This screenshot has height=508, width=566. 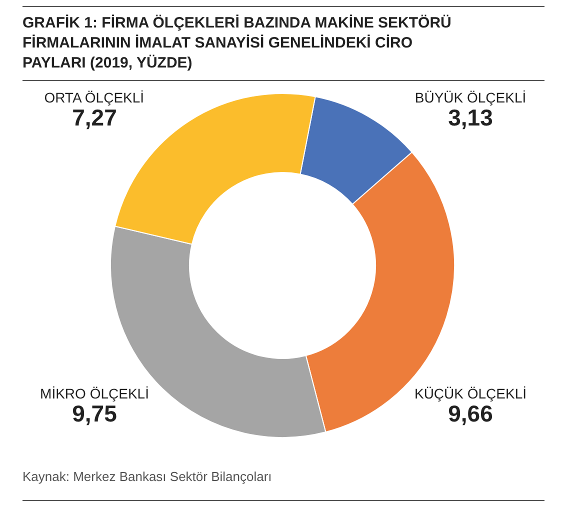 I want to click on data-label: 9,66, so click(x=470, y=413).